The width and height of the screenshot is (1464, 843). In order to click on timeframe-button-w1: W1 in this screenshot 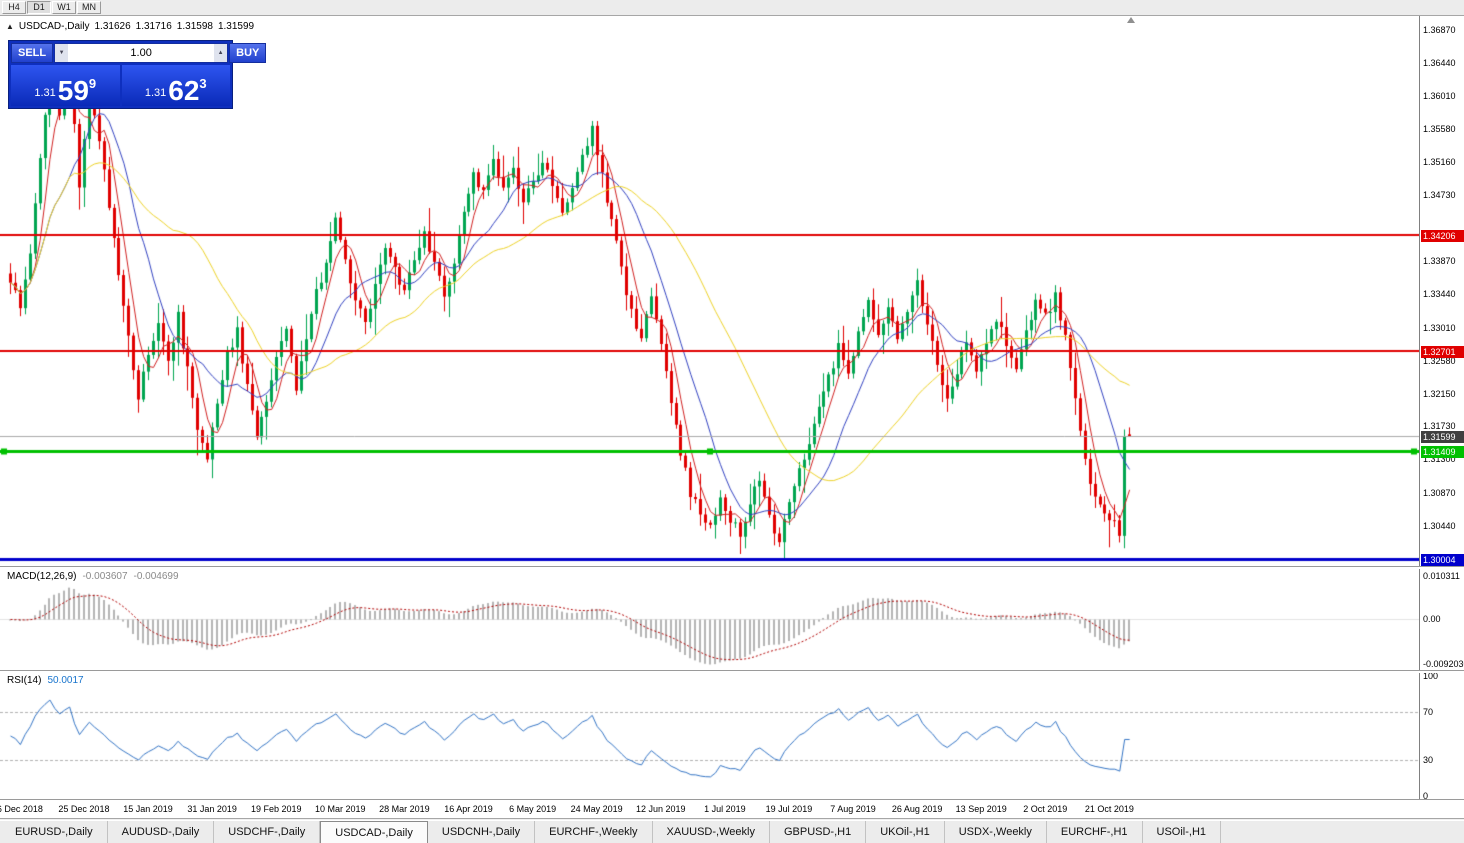, I will do `click(64, 7)`.